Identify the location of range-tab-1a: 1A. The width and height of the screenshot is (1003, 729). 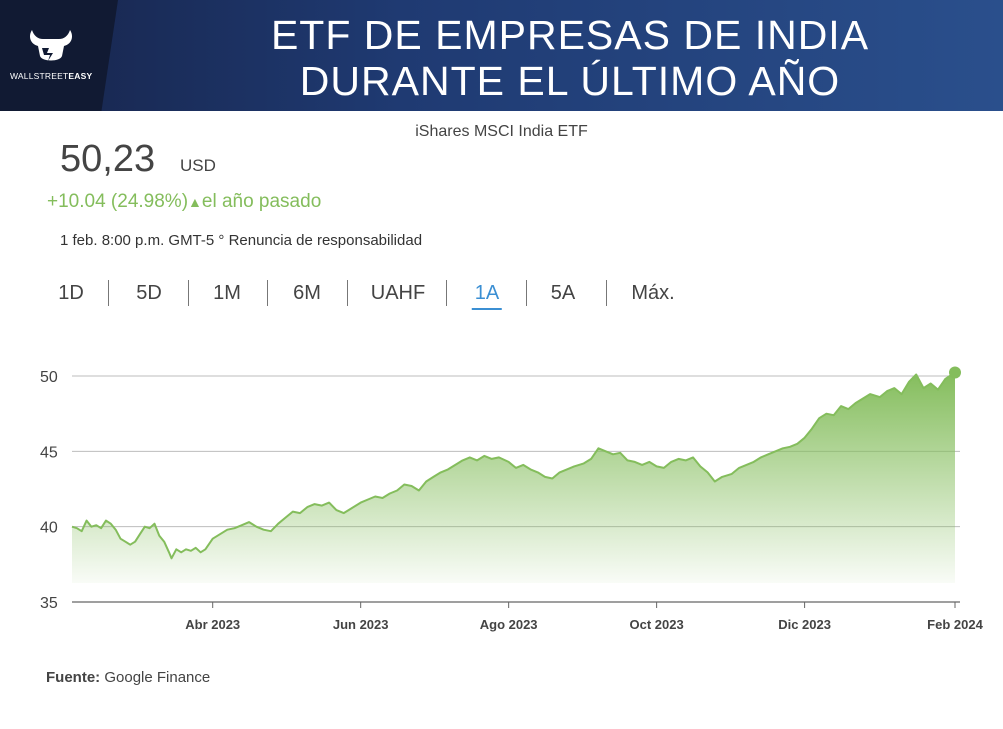
(487, 294).